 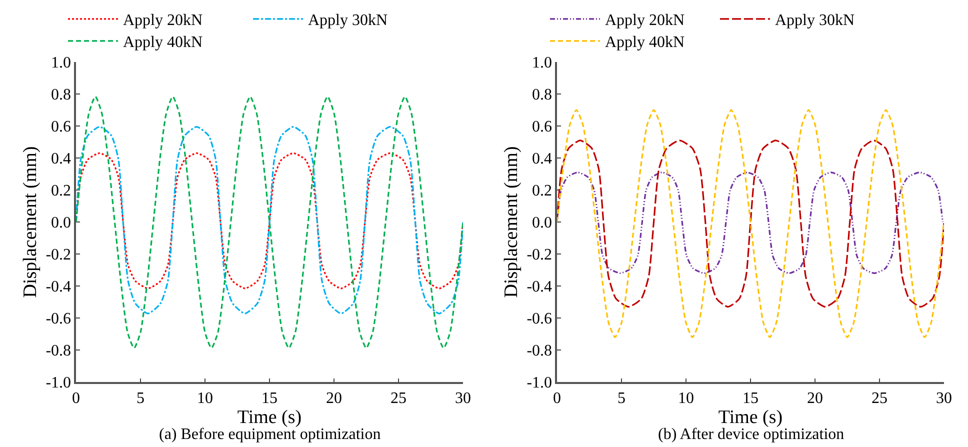 I want to click on text: (a) Before equipment optimization, so click(x=270, y=434).